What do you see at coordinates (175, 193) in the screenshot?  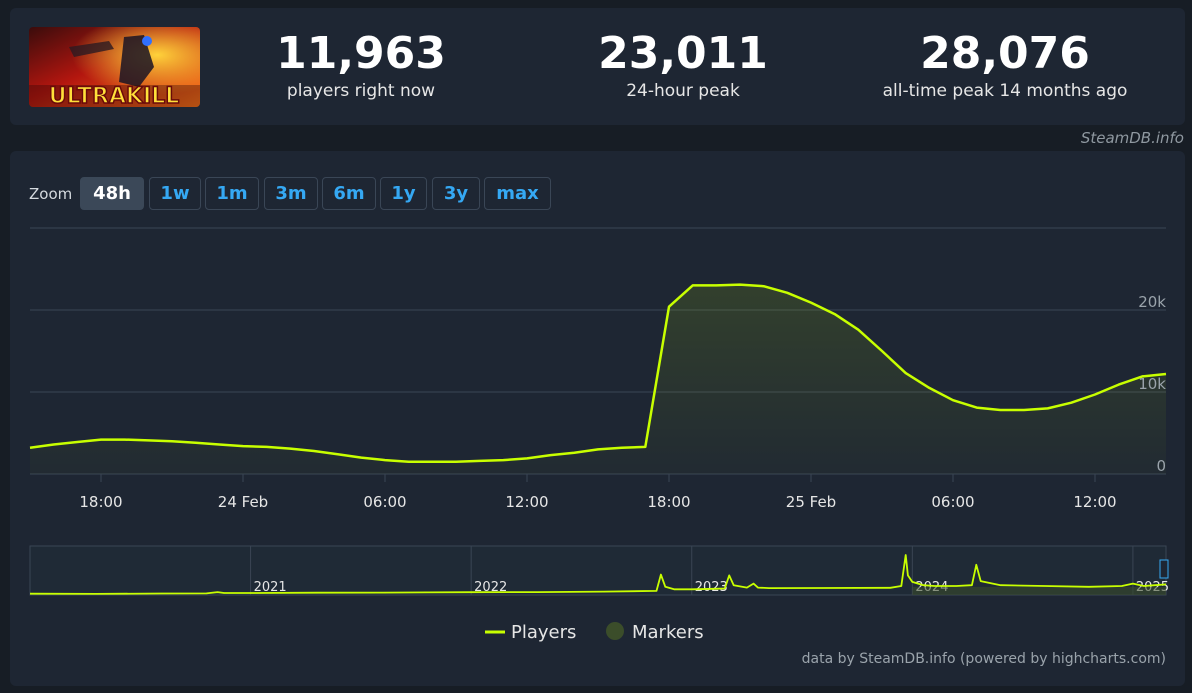 I see `zoom-button-1w: 1w` at bounding box center [175, 193].